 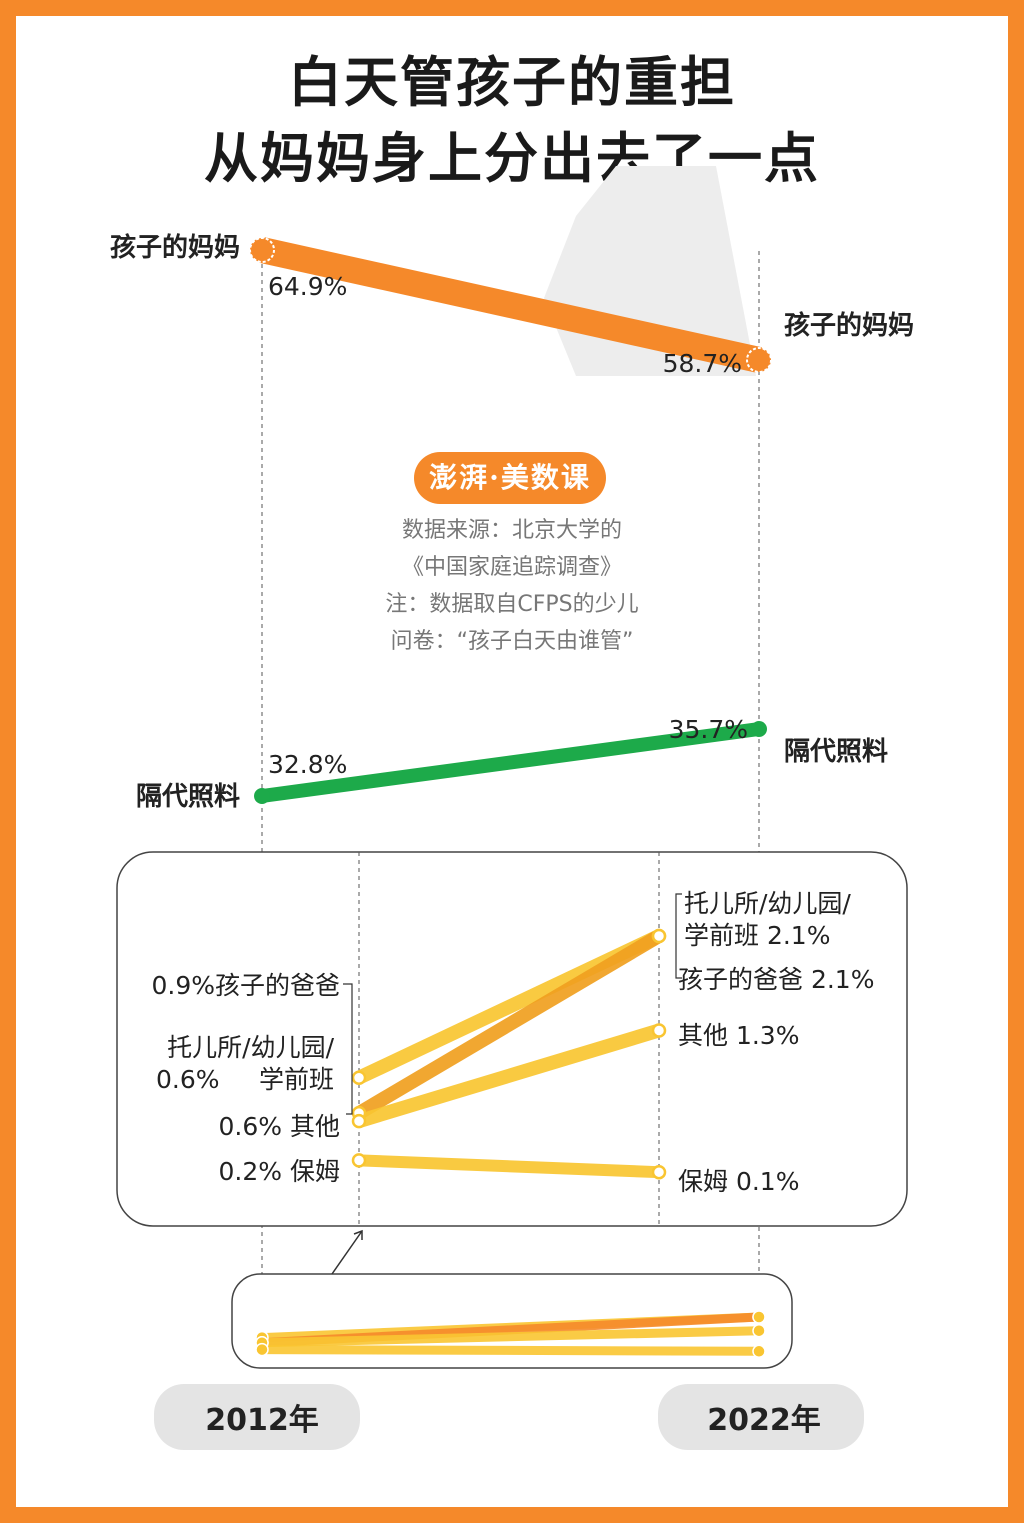 I want to click on other-label-2022: 其他 1.3%, so click(x=738, y=1035).